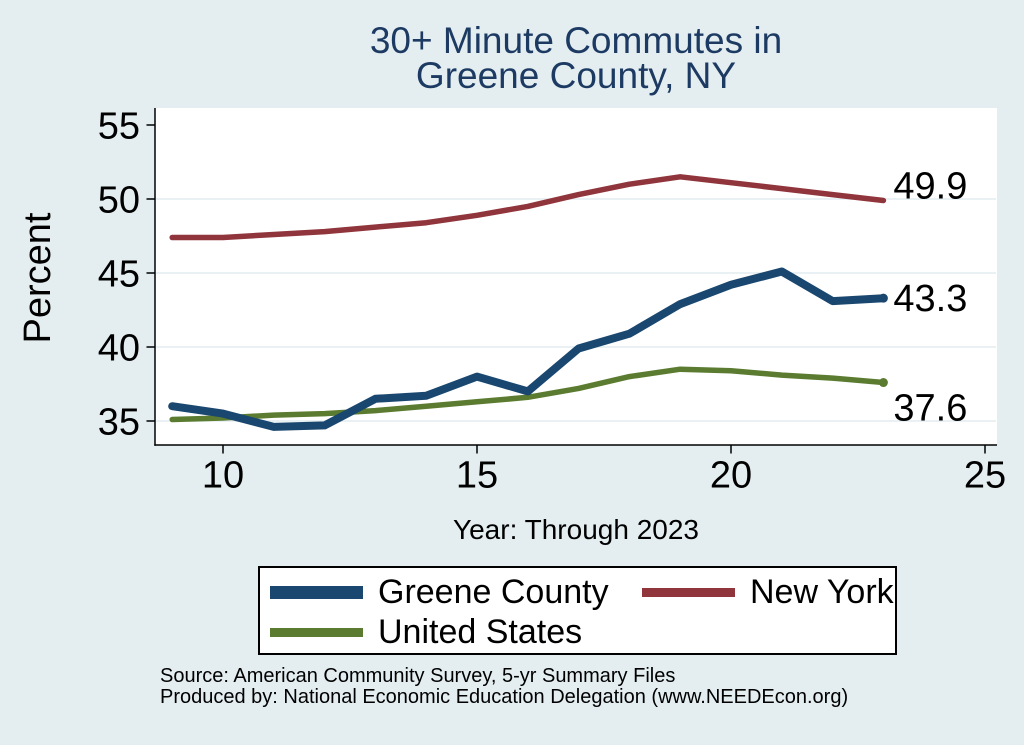 This screenshot has width=1024, height=745. I want to click on x-axis-title: Year: Through 2023, so click(576, 529).